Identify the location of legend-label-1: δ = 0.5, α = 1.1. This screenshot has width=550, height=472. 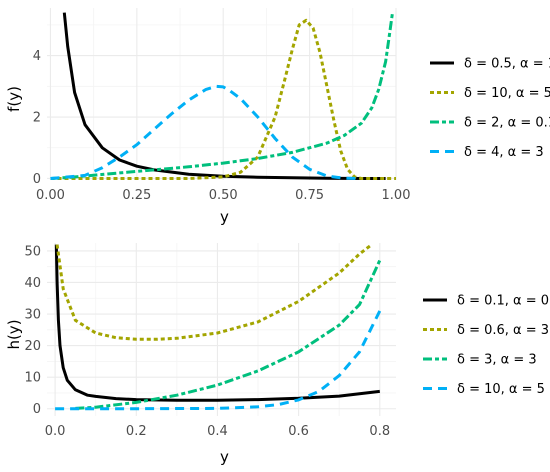
(507, 64).